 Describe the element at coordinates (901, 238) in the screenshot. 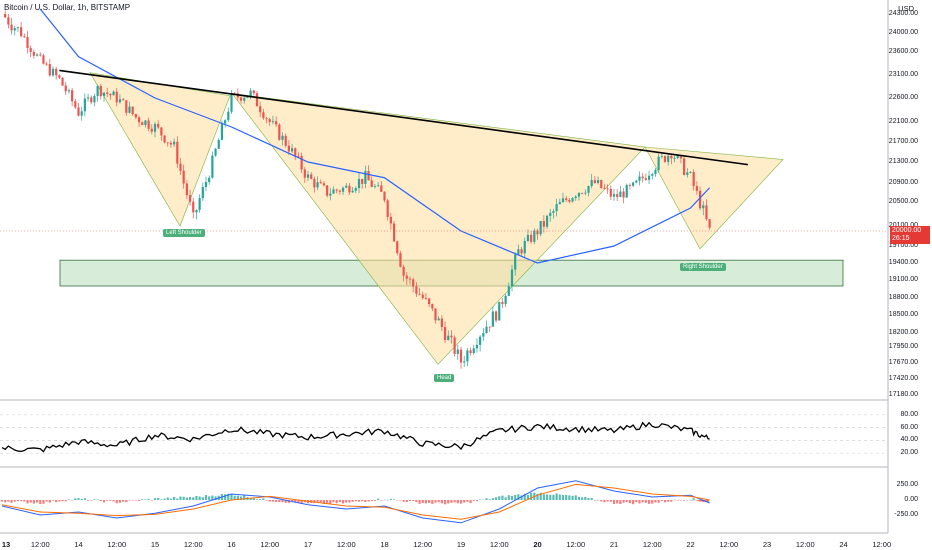

I see `bar-countdown: 26:15` at that location.